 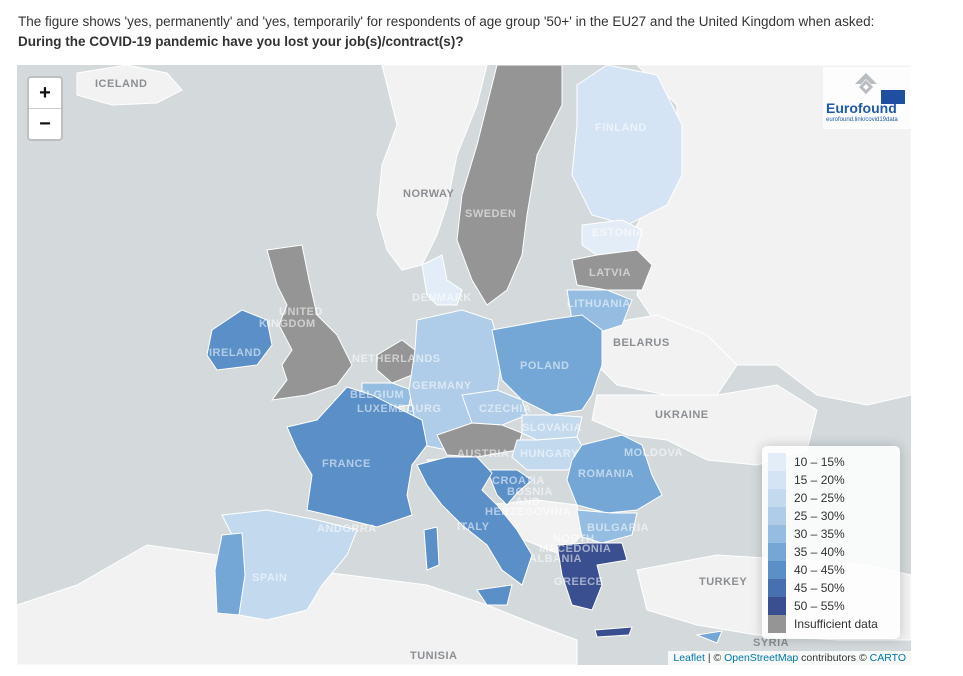 What do you see at coordinates (819, 606) in the screenshot?
I see `legend-label: 50 – 55%` at bounding box center [819, 606].